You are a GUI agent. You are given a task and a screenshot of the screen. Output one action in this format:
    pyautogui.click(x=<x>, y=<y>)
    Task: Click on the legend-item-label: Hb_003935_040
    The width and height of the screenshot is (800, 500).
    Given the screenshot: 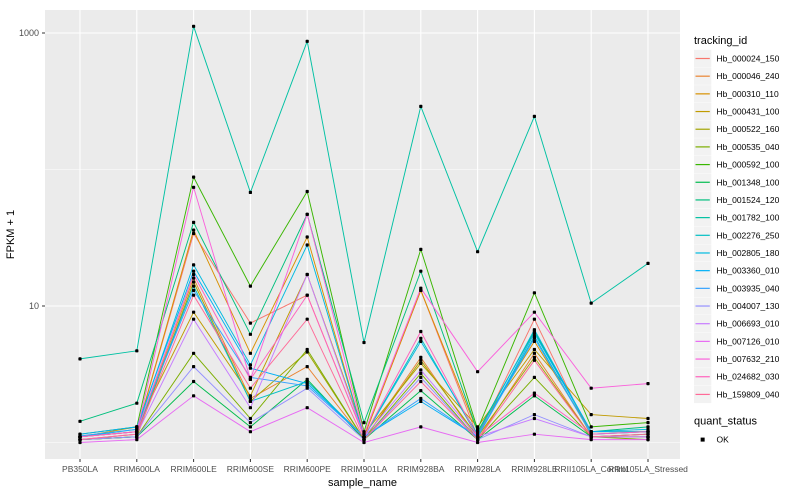 What is the action you would take?
    pyautogui.click(x=748, y=288)
    